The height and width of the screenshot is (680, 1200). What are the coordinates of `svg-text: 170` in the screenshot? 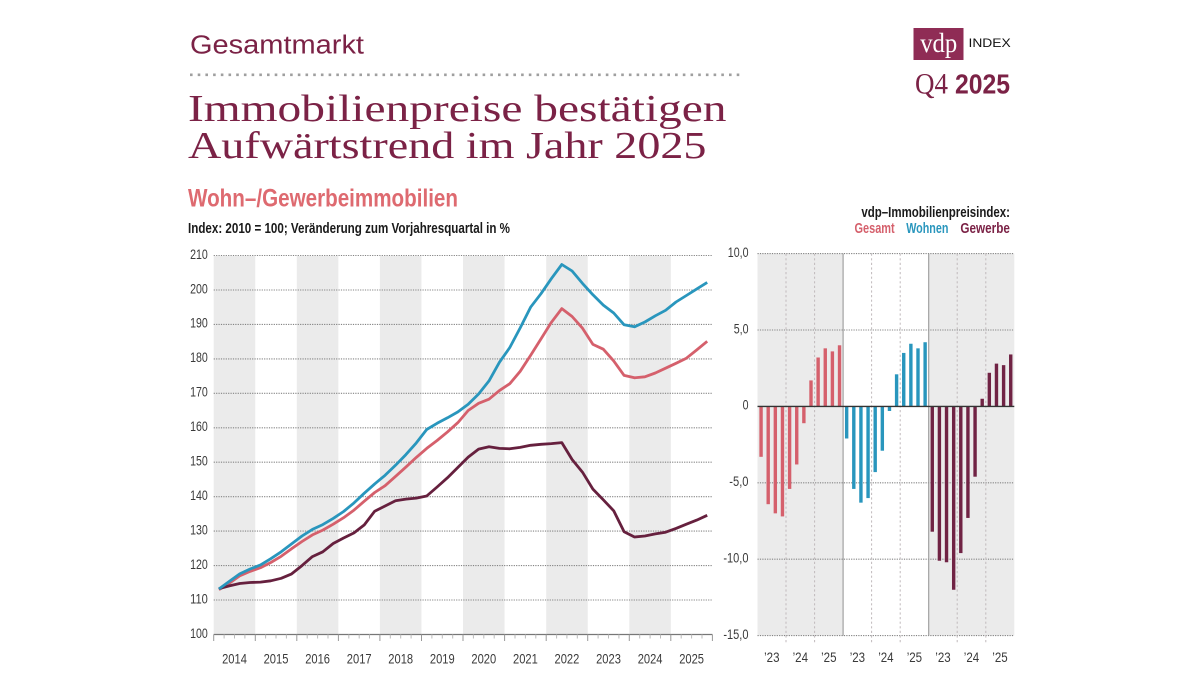 It's located at (199, 392).